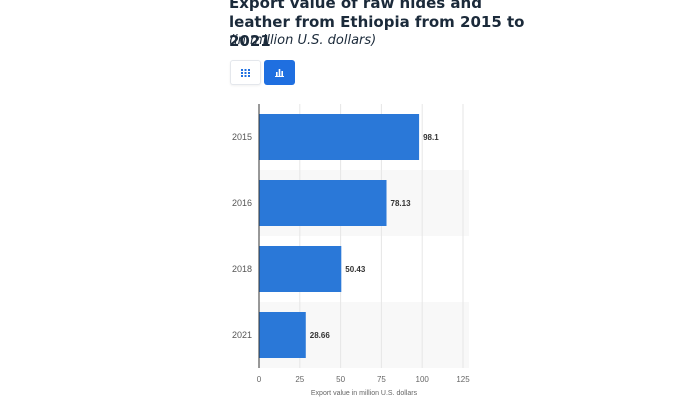 This screenshot has width=700, height=400. Describe the element at coordinates (300, 269) in the screenshot. I see `bar-2018` at that location.